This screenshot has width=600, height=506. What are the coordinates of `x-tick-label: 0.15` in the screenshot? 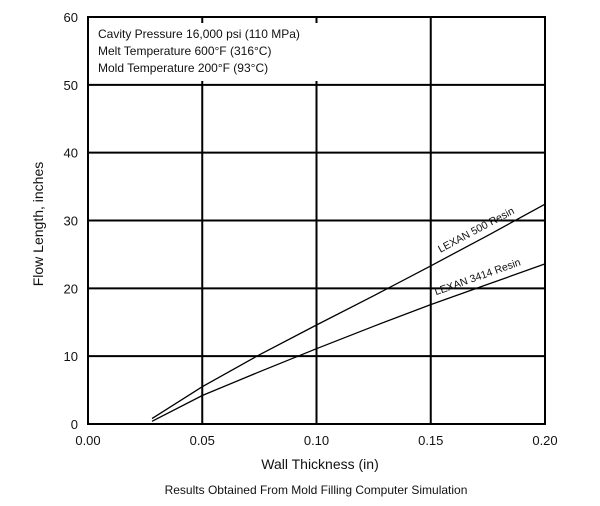 It's located at (430, 440).